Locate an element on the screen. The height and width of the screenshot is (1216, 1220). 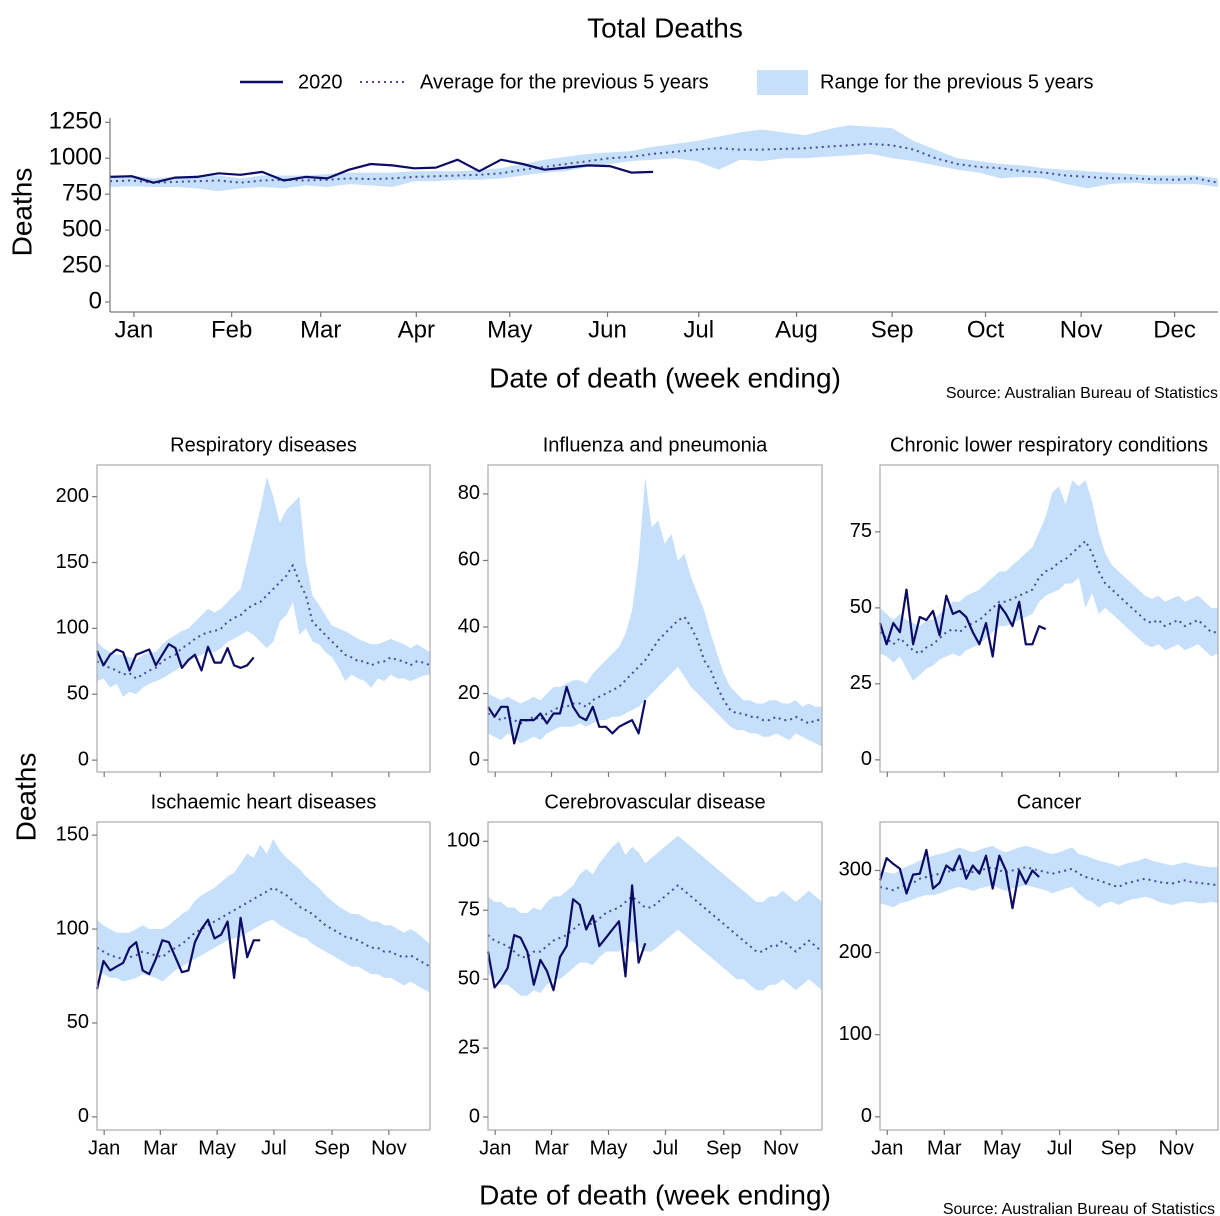
chart-title: Total Deaths is located at coordinates (665, 27).